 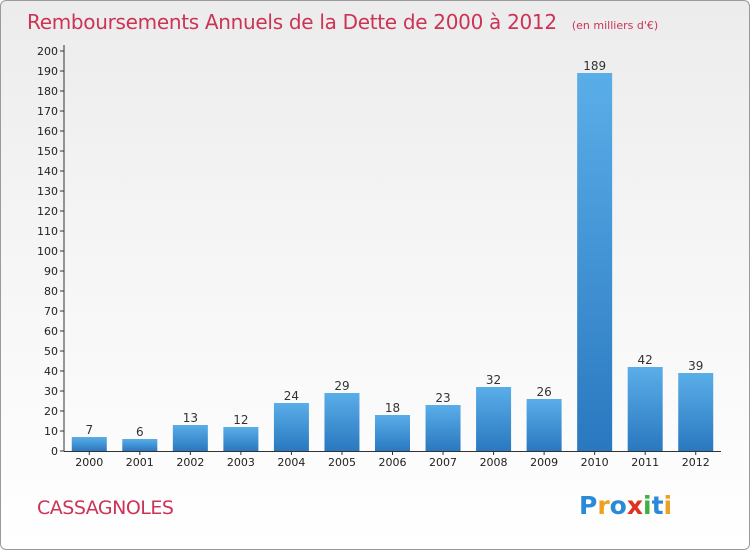 What do you see at coordinates (190, 462) in the screenshot?
I see `x-tick-label: 2002` at bounding box center [190, 462].